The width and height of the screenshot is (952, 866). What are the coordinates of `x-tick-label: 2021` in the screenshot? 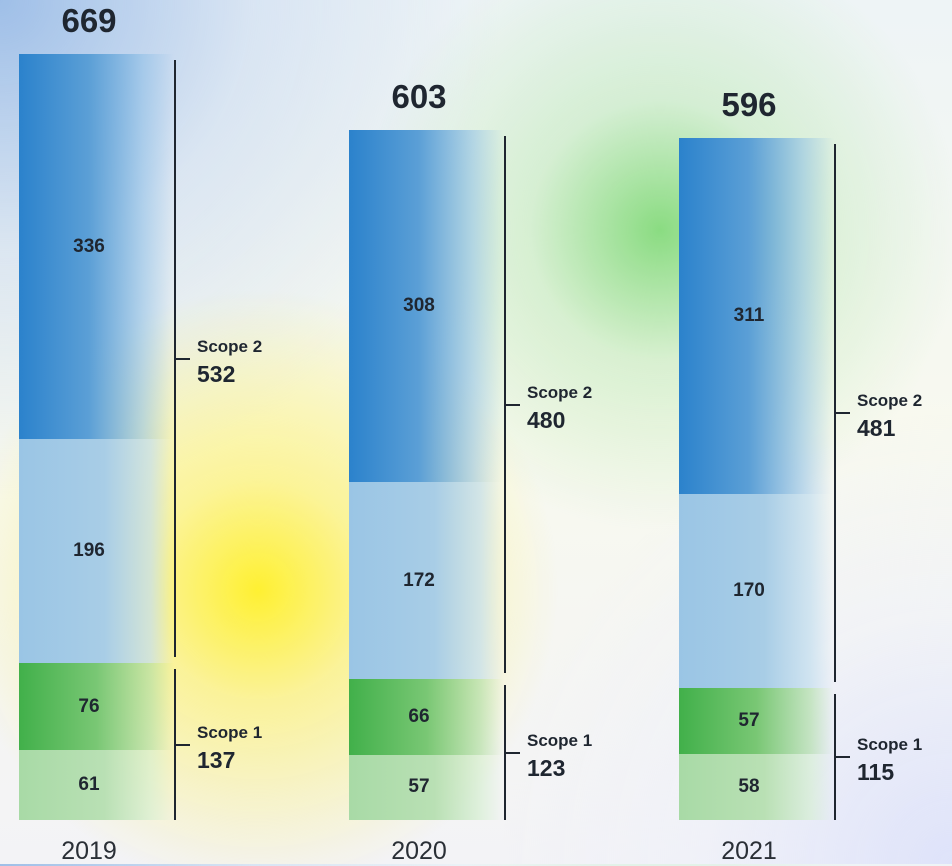 It's located at (749, 851).